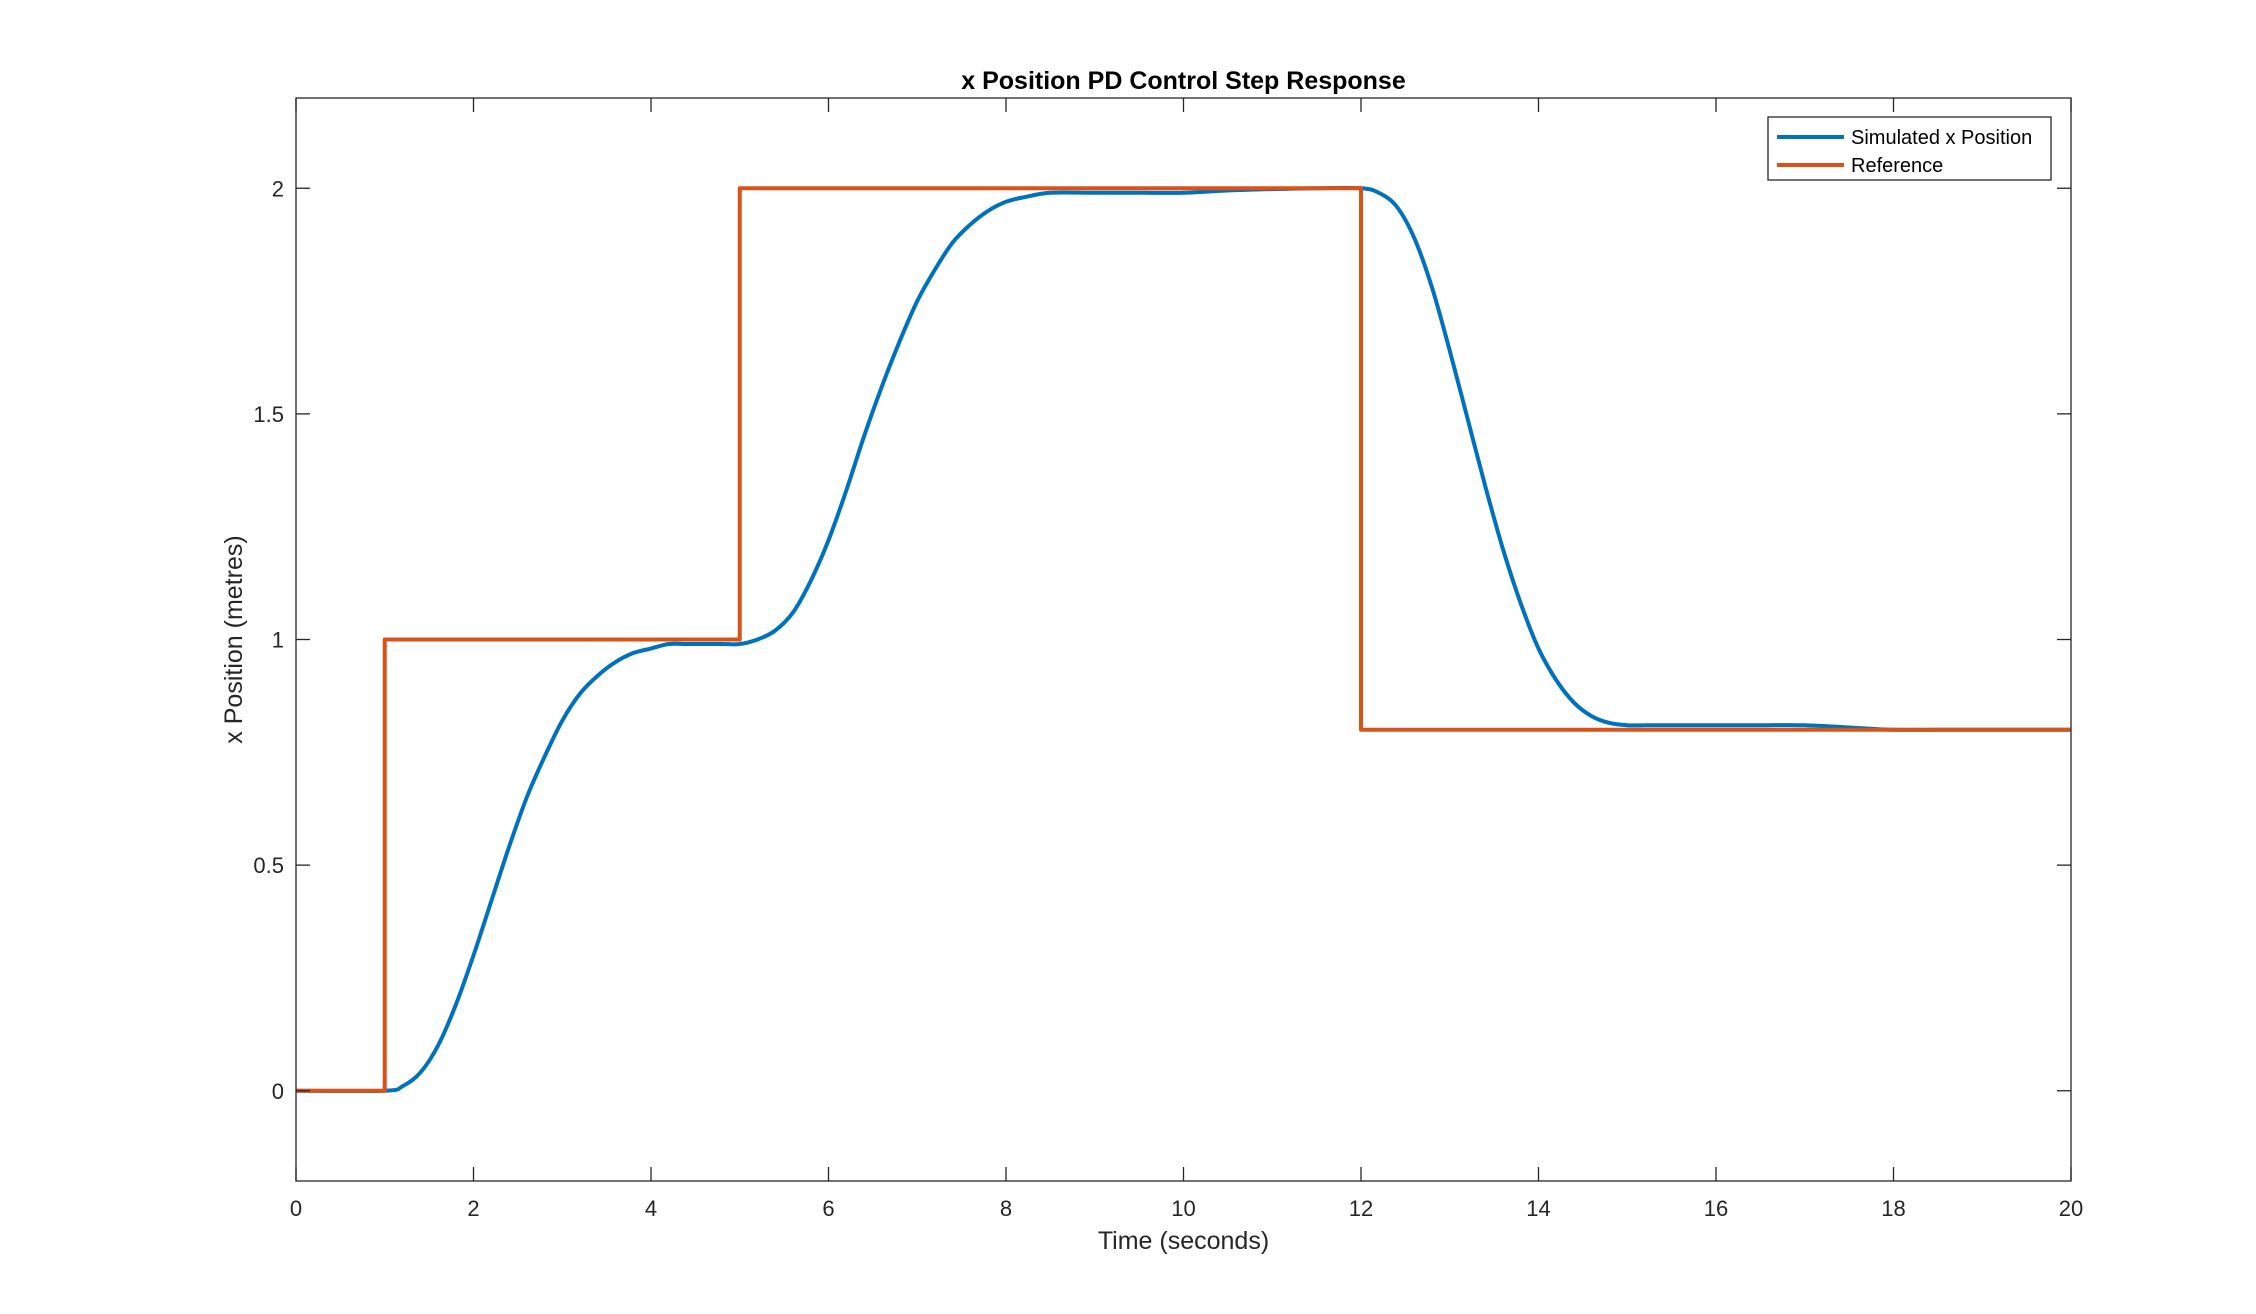 This screenshot has width=2256, height=1314. What do you see at coordinates (278, 188) in the screenshot?
I see `y-tick-label: 2` at bounding box center [278, 188].